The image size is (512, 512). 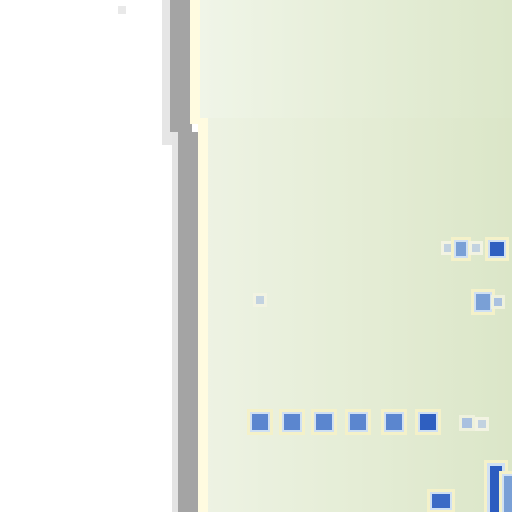 I want to click on window-frame-border-lower, so click(x=189, y=322).